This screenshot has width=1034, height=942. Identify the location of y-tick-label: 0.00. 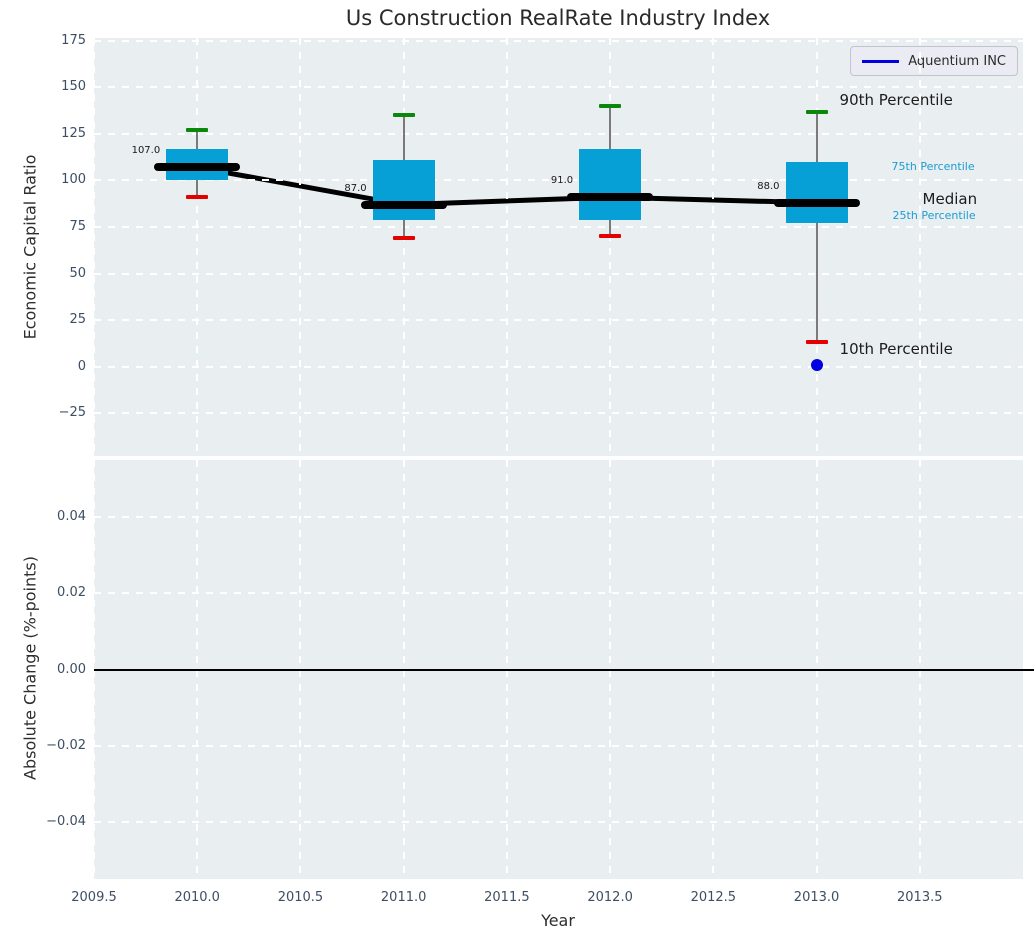
(71, 669).